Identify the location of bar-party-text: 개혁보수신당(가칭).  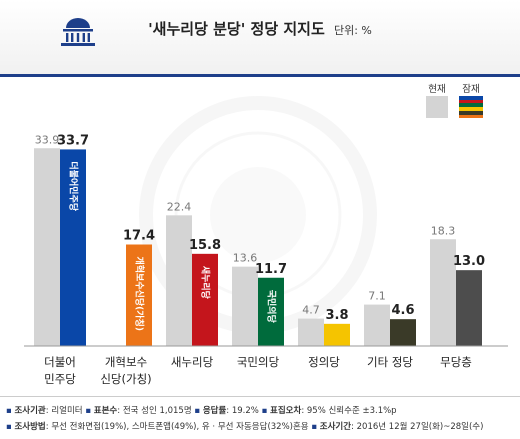
(140, 294).